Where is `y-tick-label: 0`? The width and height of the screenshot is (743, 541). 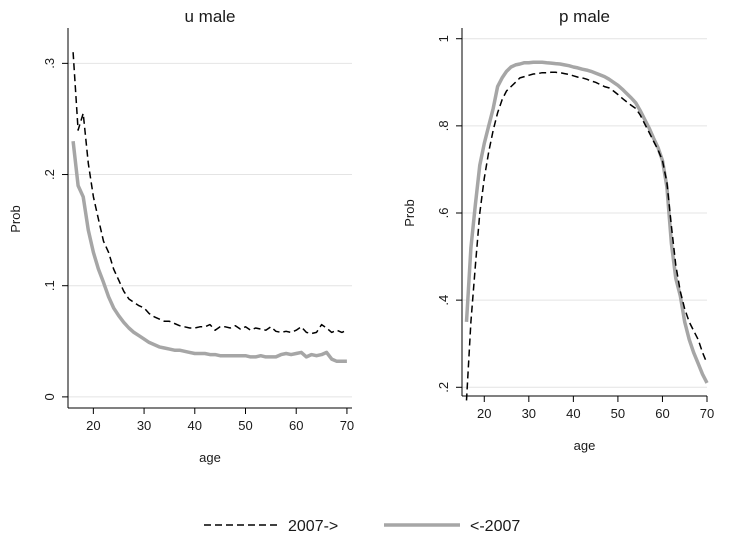 y-tick-label: 0 is located at coordinates (49, 396).